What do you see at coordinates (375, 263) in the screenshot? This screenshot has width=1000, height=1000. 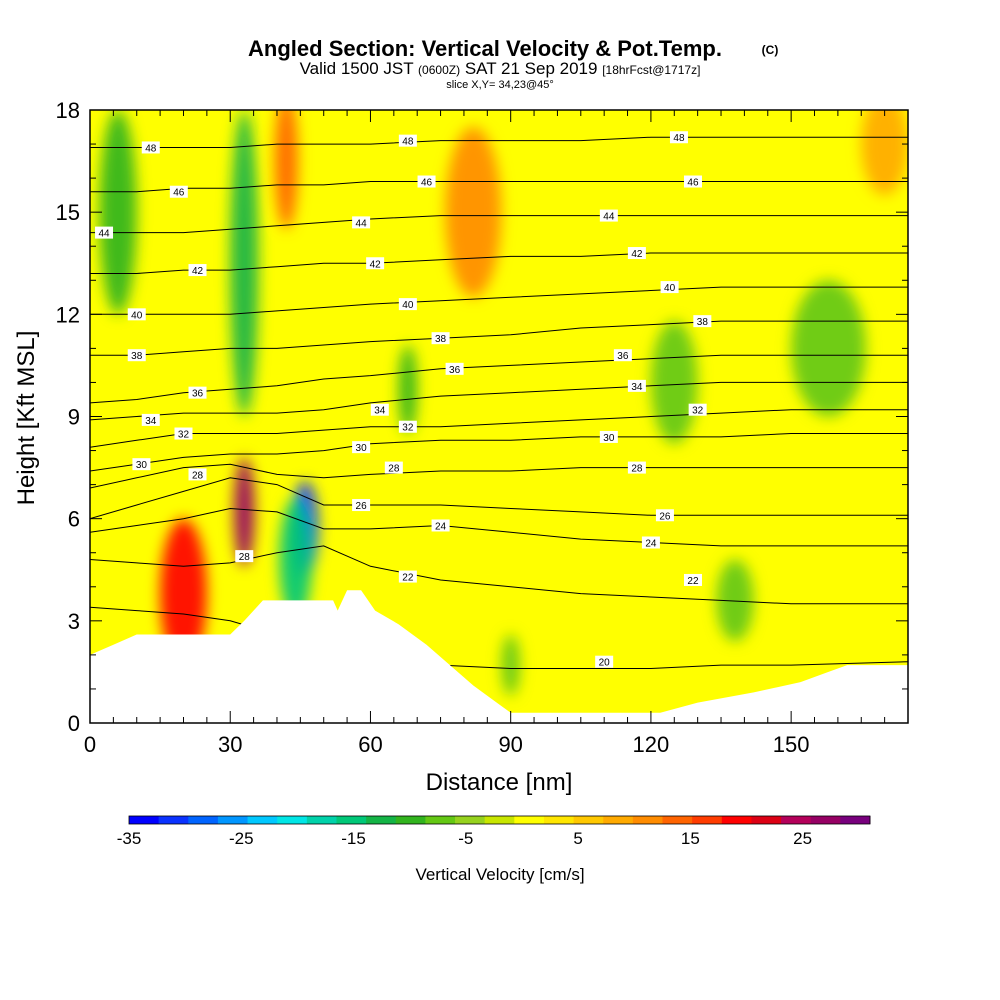 I see `contour-label: 42` at bounding box center [375, 263].